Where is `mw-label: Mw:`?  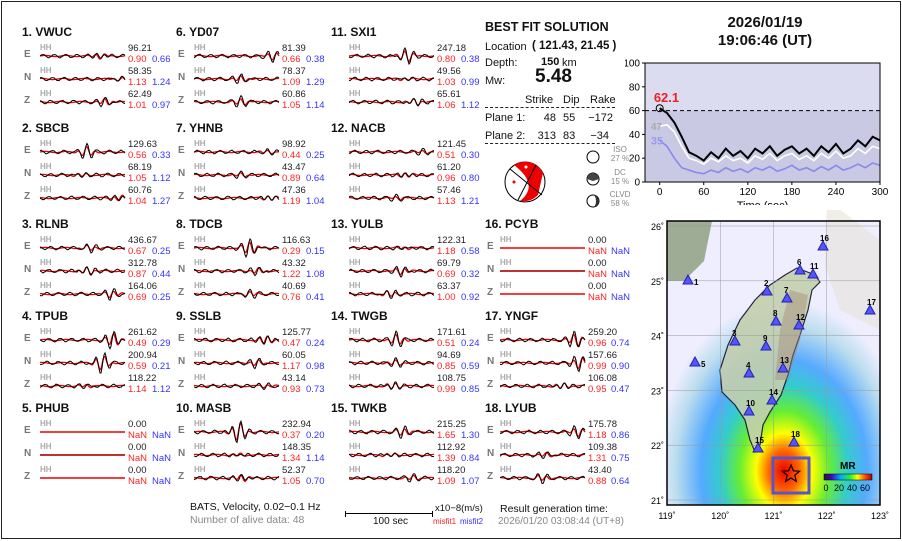 mw-label: Mw: is located at coordinates (495, 81).